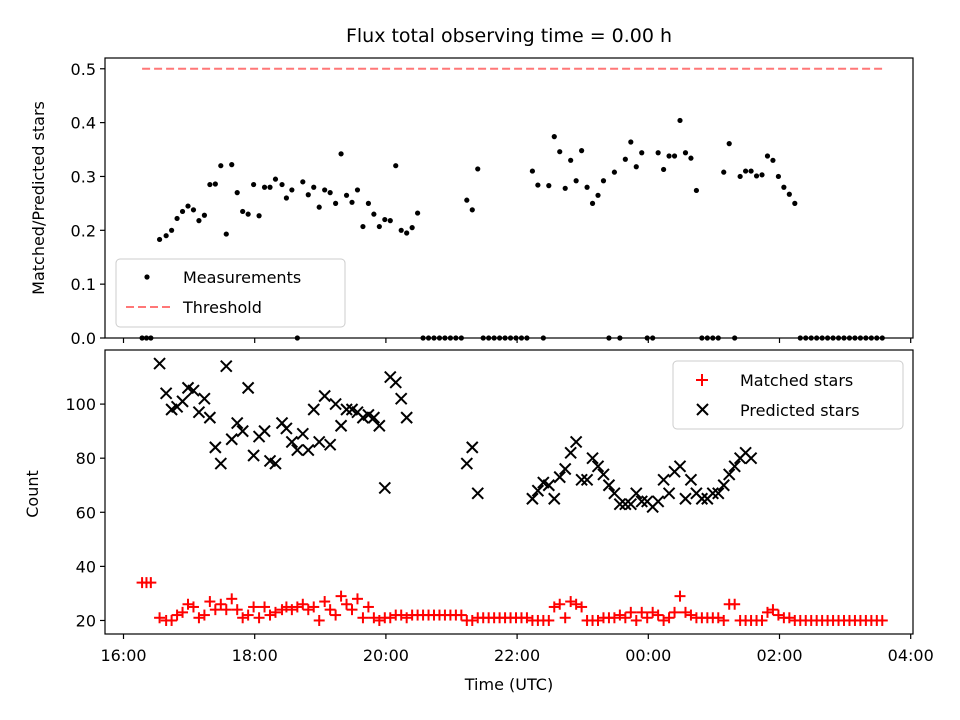  I want to click on top-y-tick-label: 0.3, so click(83, 176).